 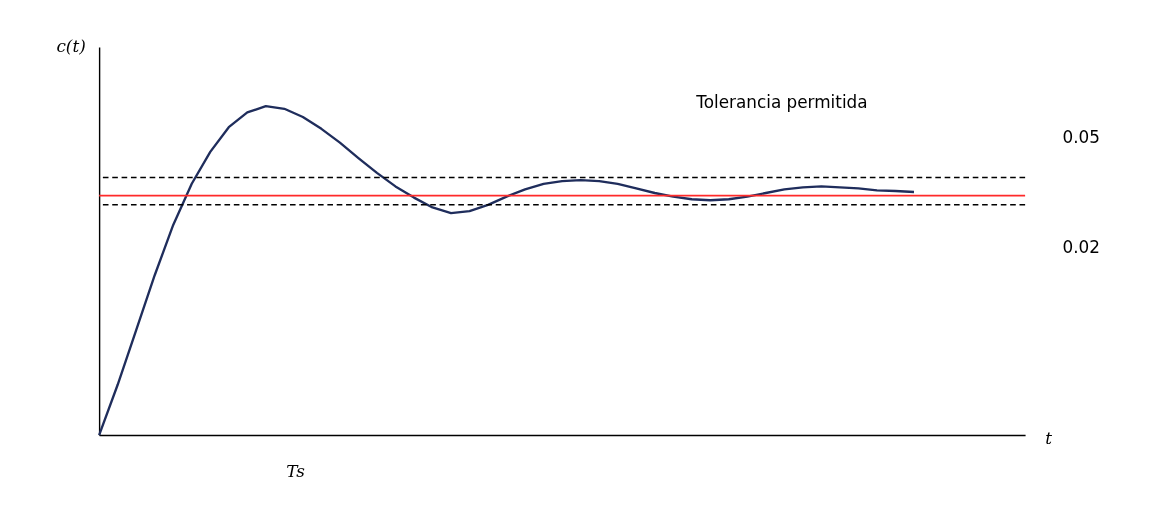 I want to click on annotation: Tolerancia permitida, so click(x=781, y=101).